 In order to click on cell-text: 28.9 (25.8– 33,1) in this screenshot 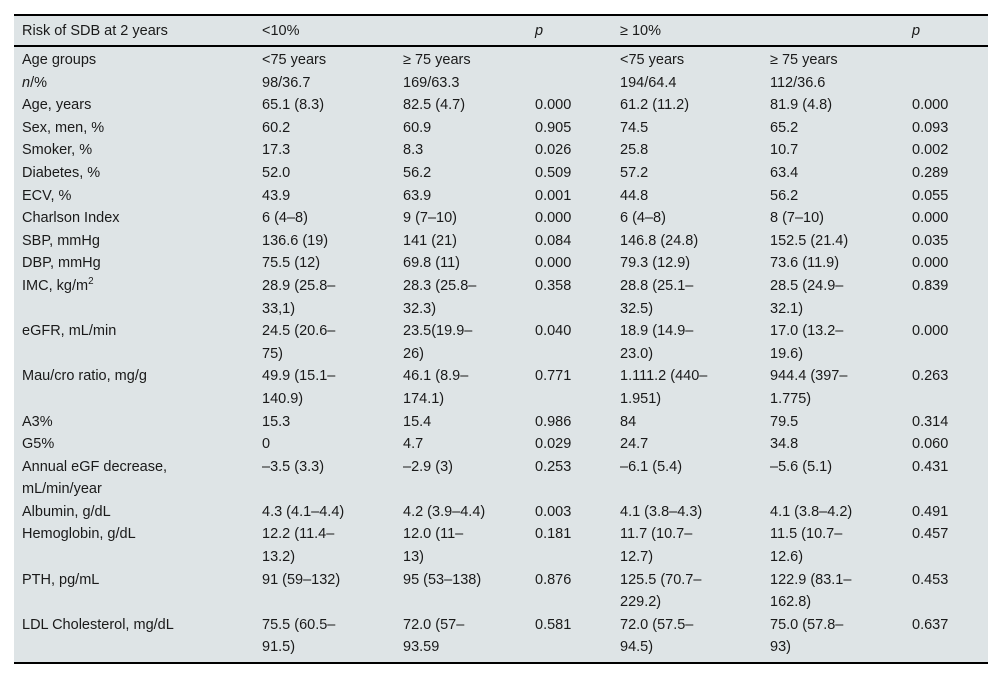, I will do `click(299, 297)`.